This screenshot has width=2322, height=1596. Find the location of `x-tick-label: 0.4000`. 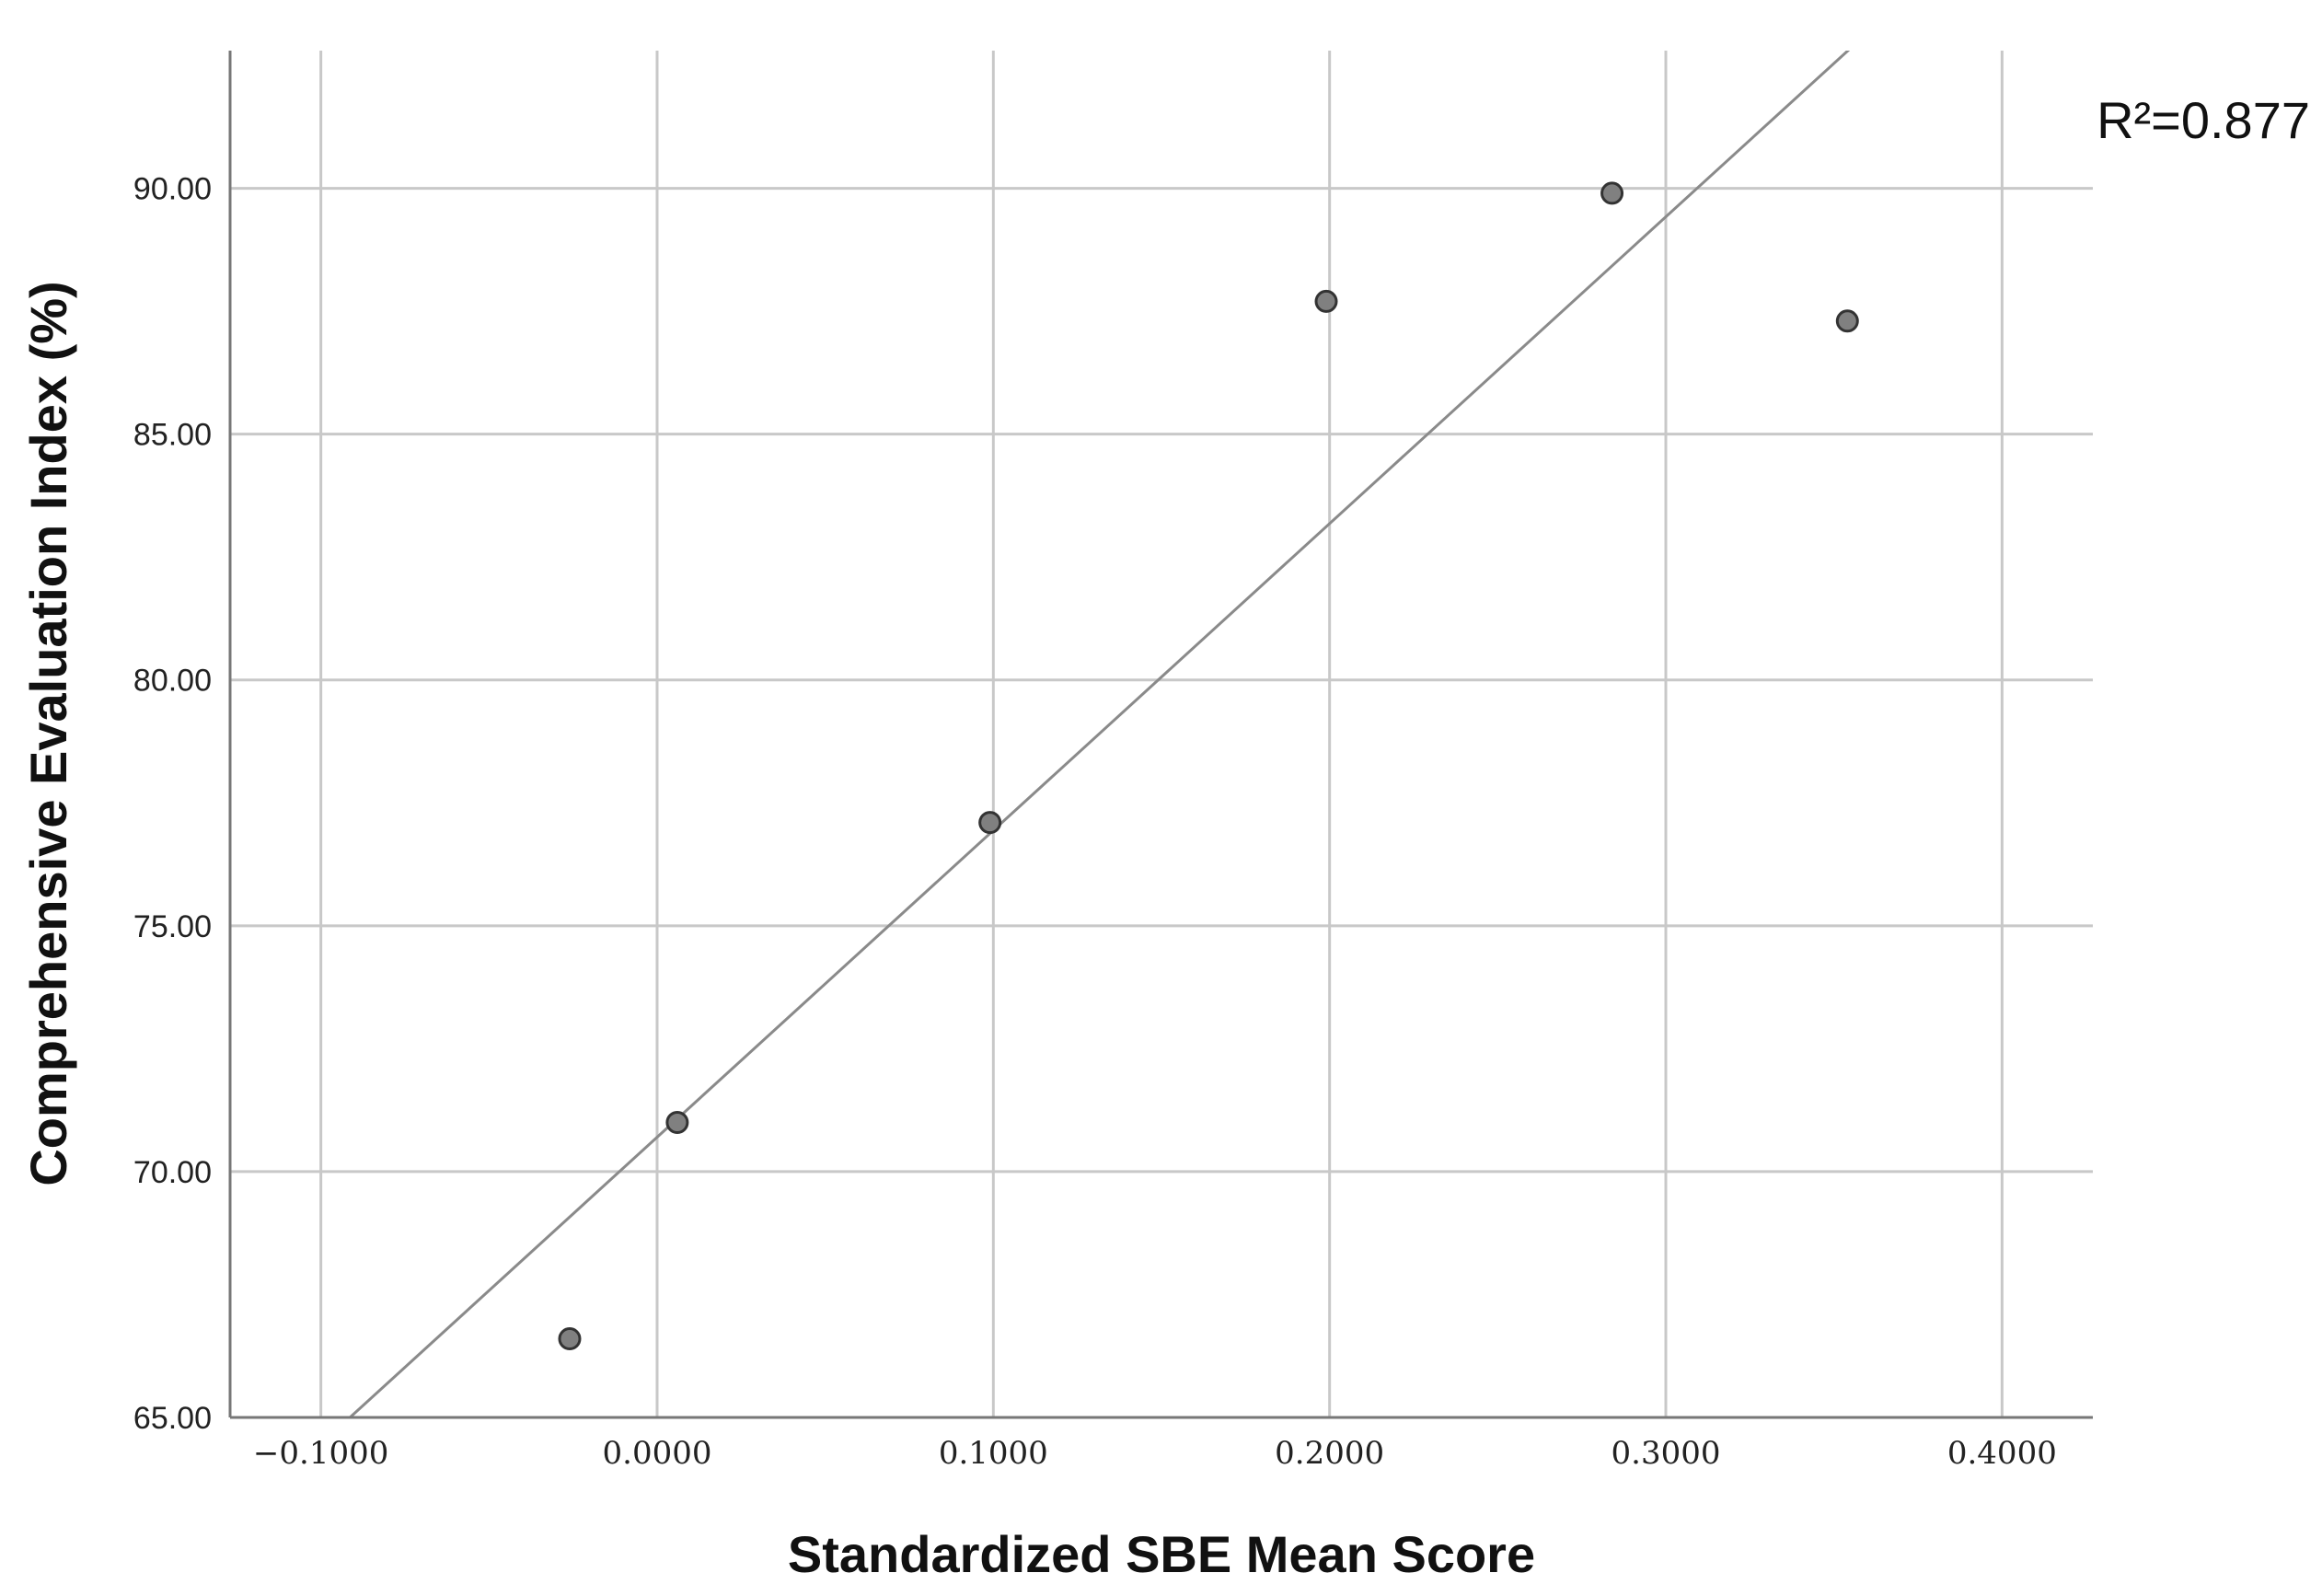

x-tick-label: 0.4000 is located at coordinates (2002, 1454).